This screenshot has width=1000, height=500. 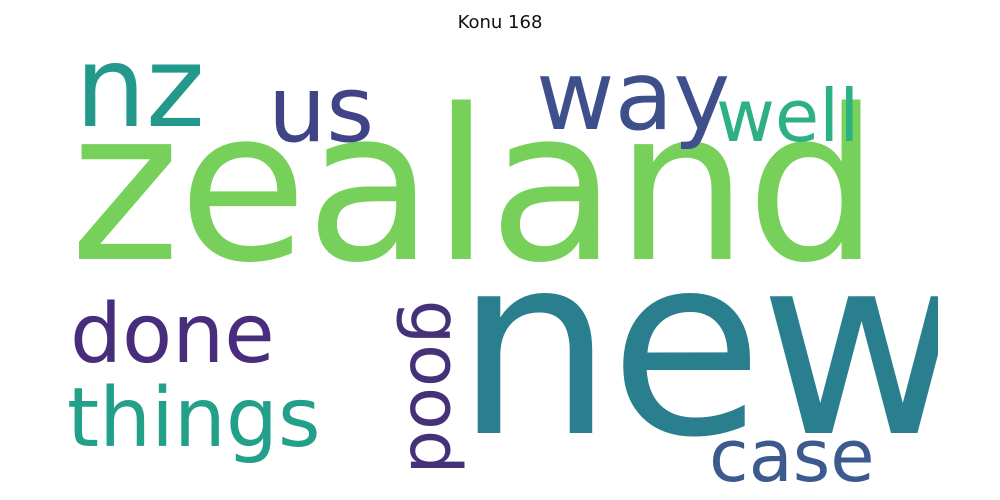 I want to click on word-done: done, so click(x=172, y=334).